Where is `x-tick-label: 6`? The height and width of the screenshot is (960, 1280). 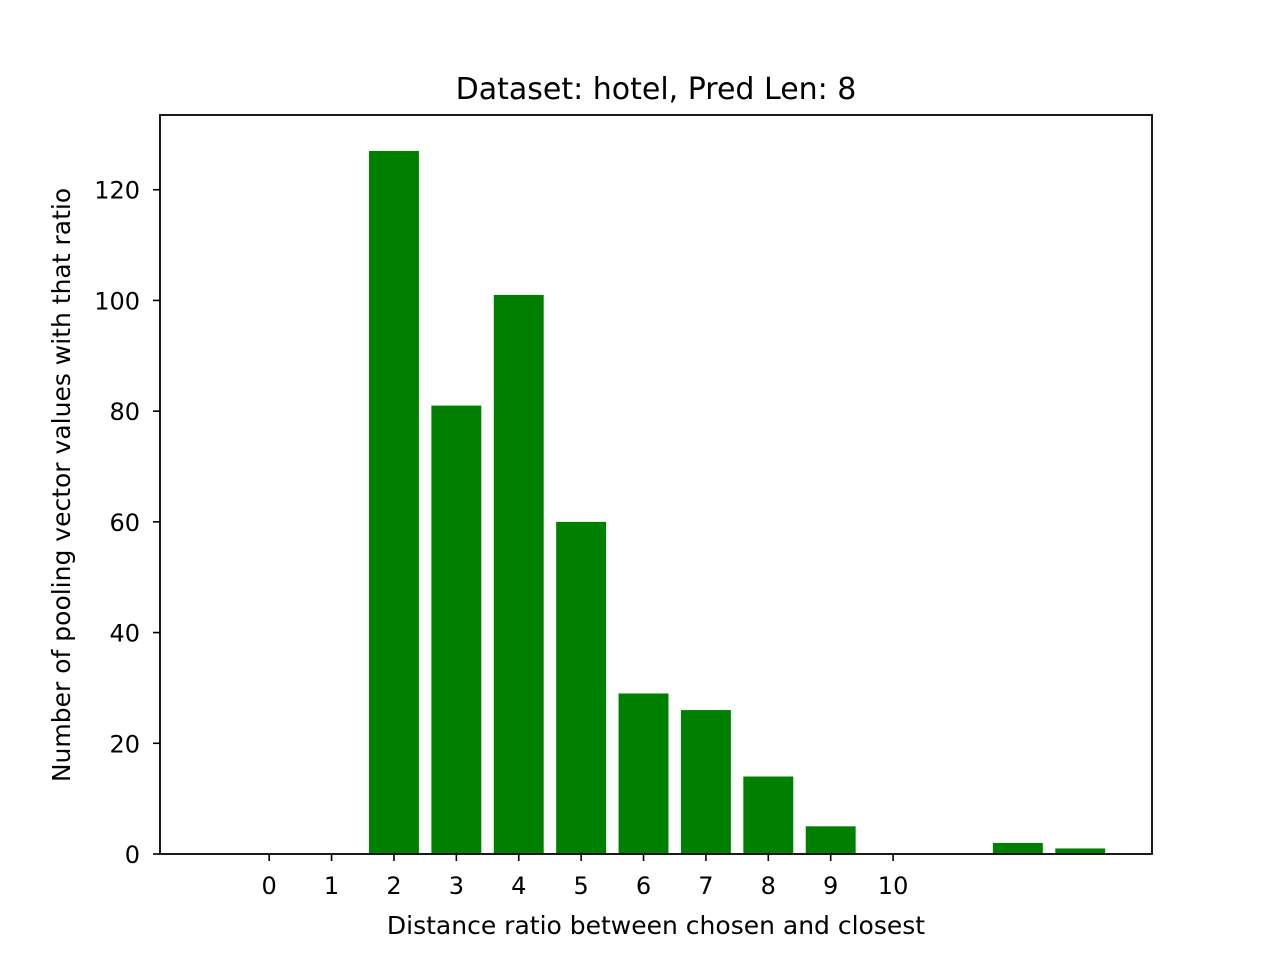
x-tick-label: 6 is located at coordinates (643, 886).